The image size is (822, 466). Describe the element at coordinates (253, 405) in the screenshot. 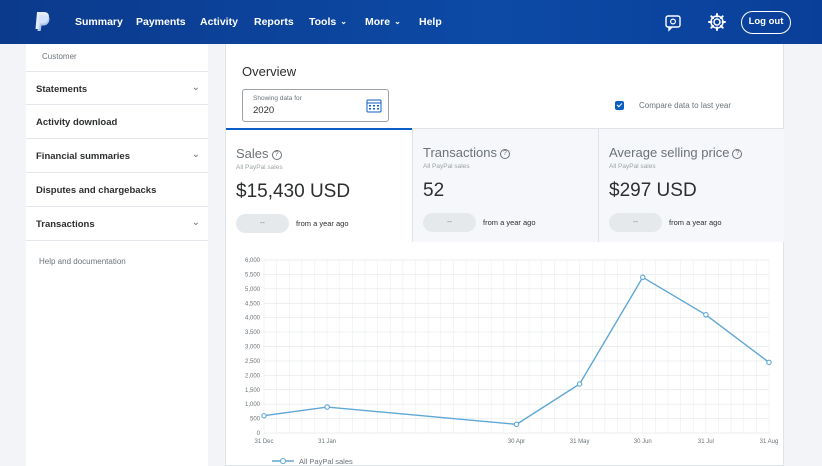

I see `y-tick-label: 1,000` at that location.